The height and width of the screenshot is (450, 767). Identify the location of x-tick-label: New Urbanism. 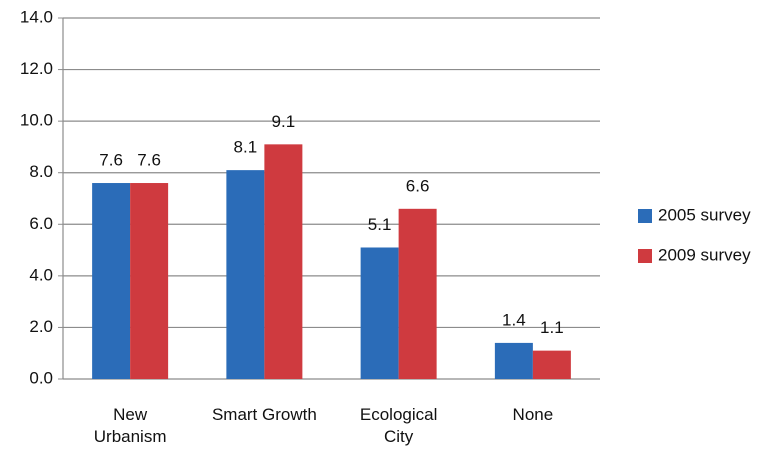
(130, 425).